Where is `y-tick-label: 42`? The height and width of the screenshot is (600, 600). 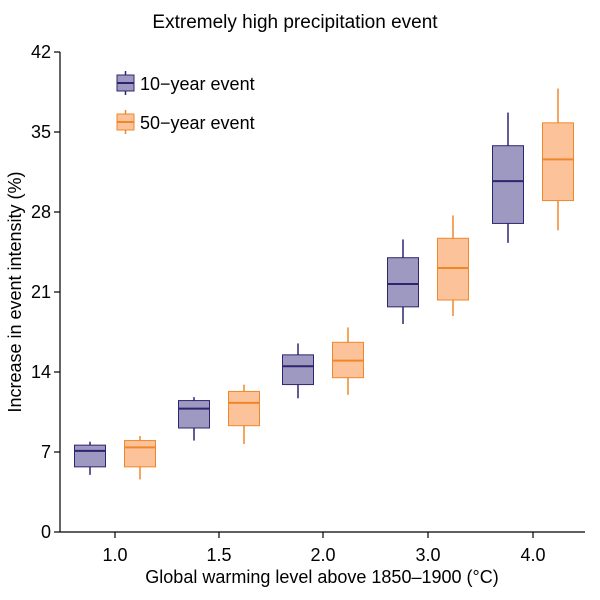
y-tick-label: 42 is located at coordinates (41, 52).